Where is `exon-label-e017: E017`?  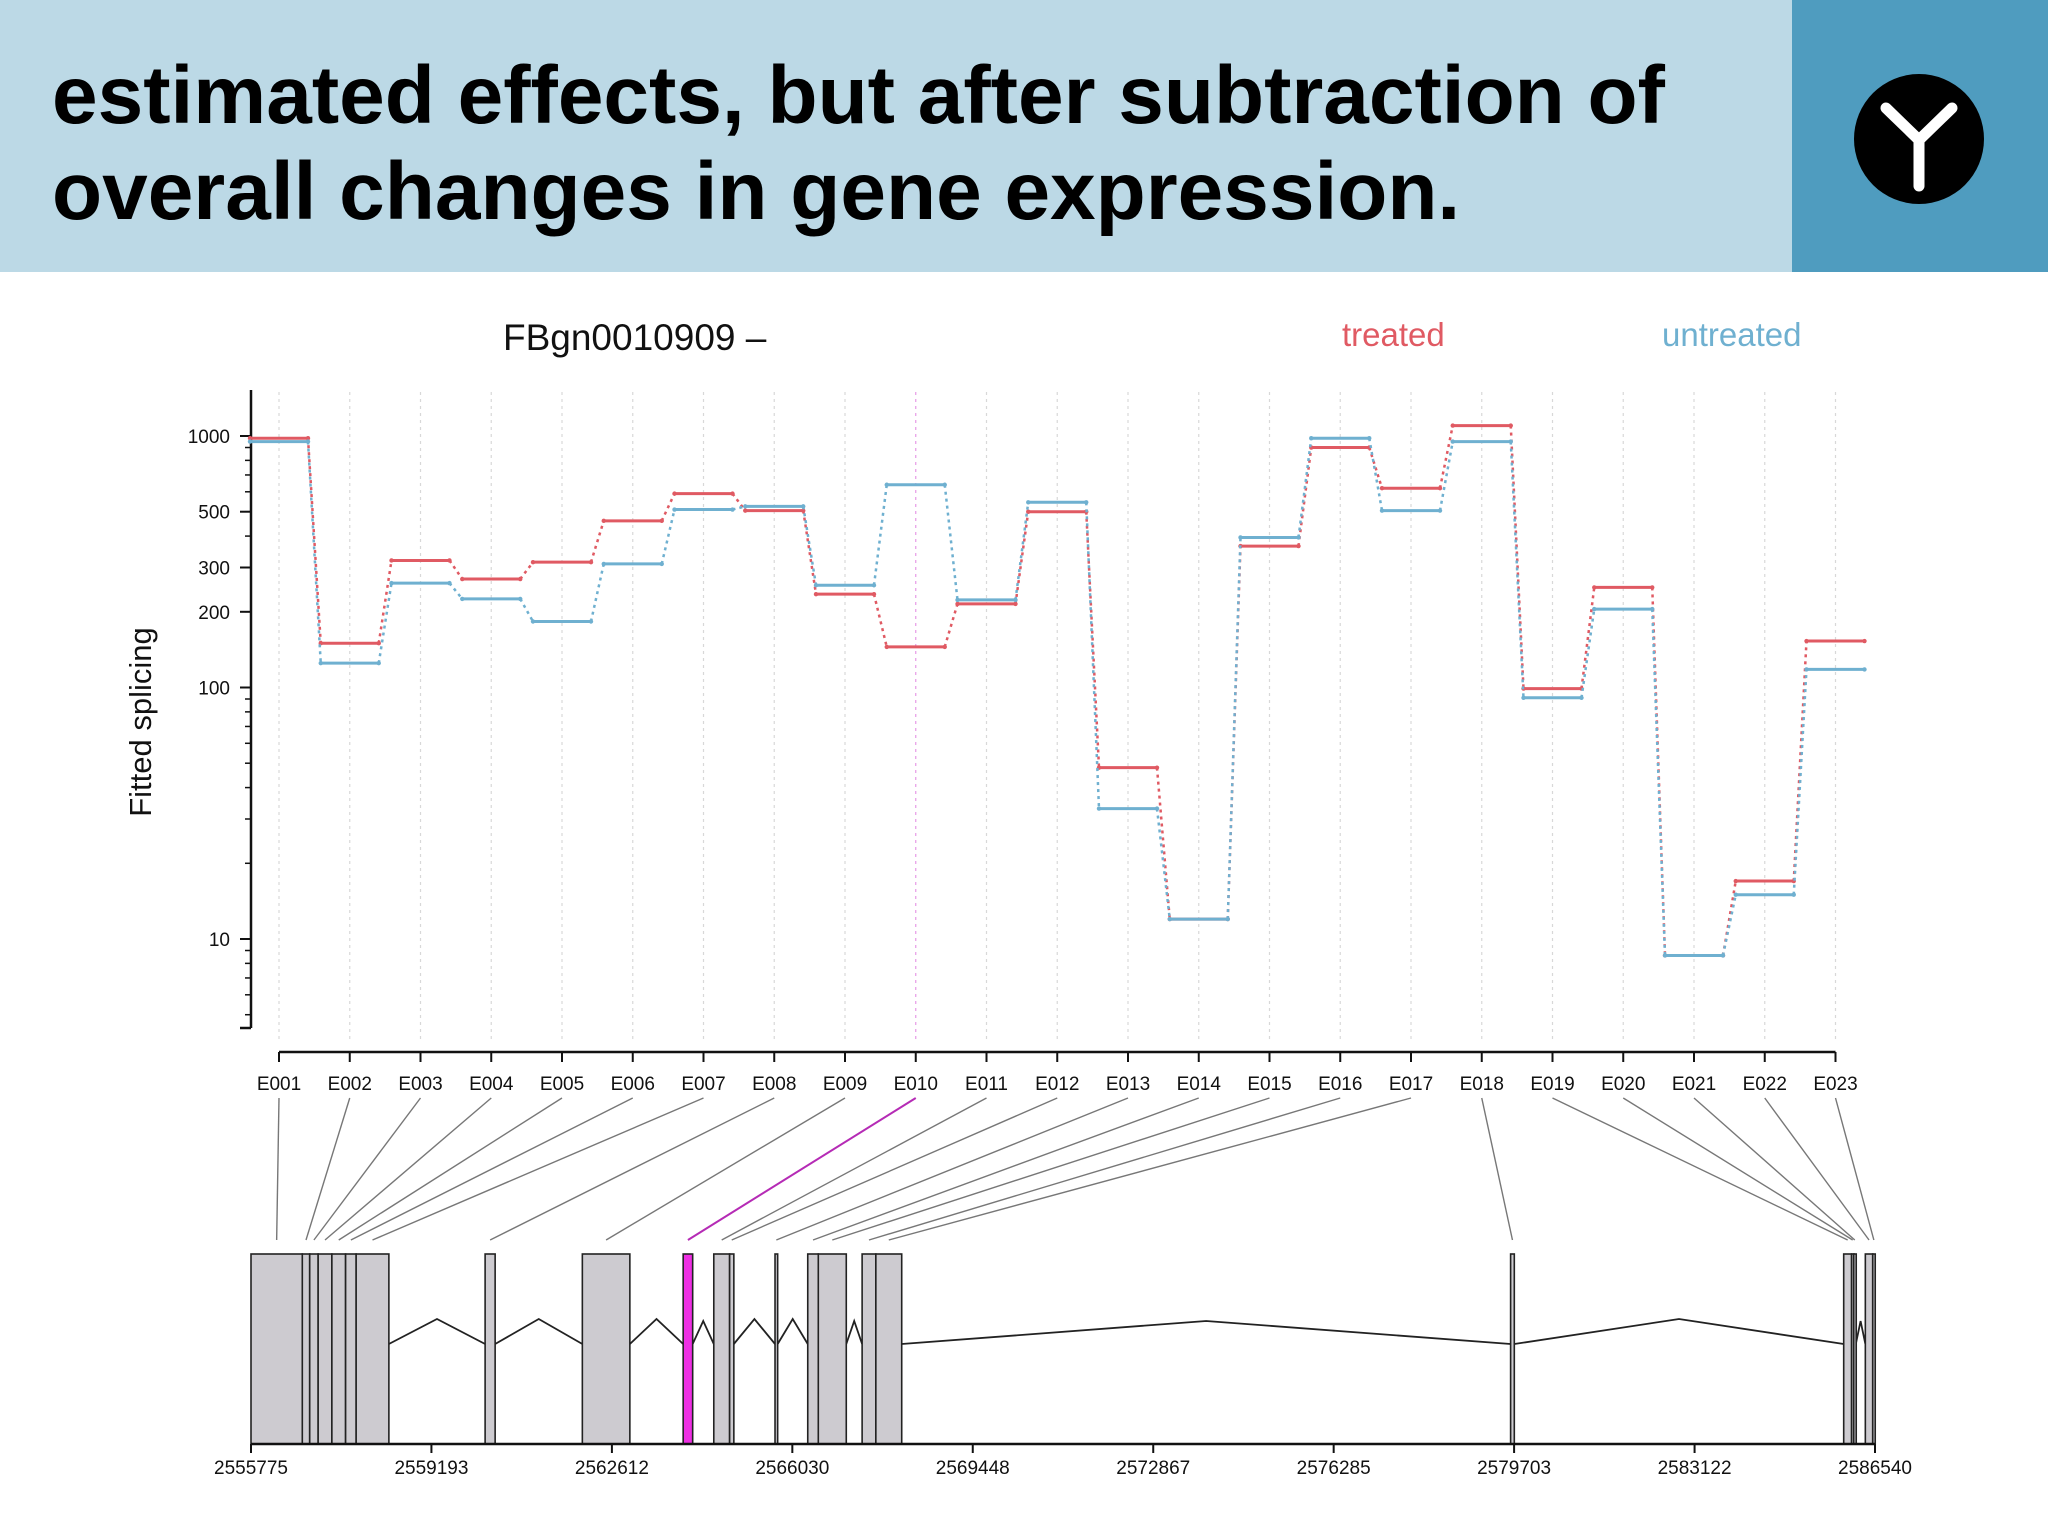
exon-label-e017: E017 is located at coordinates (1411, 1084).